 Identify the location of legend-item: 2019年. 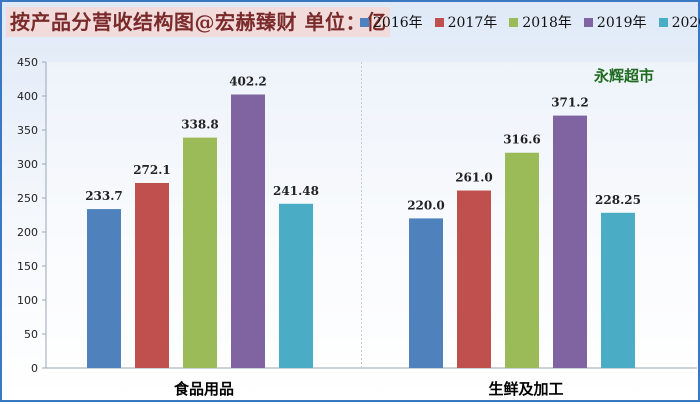
(615, 22).